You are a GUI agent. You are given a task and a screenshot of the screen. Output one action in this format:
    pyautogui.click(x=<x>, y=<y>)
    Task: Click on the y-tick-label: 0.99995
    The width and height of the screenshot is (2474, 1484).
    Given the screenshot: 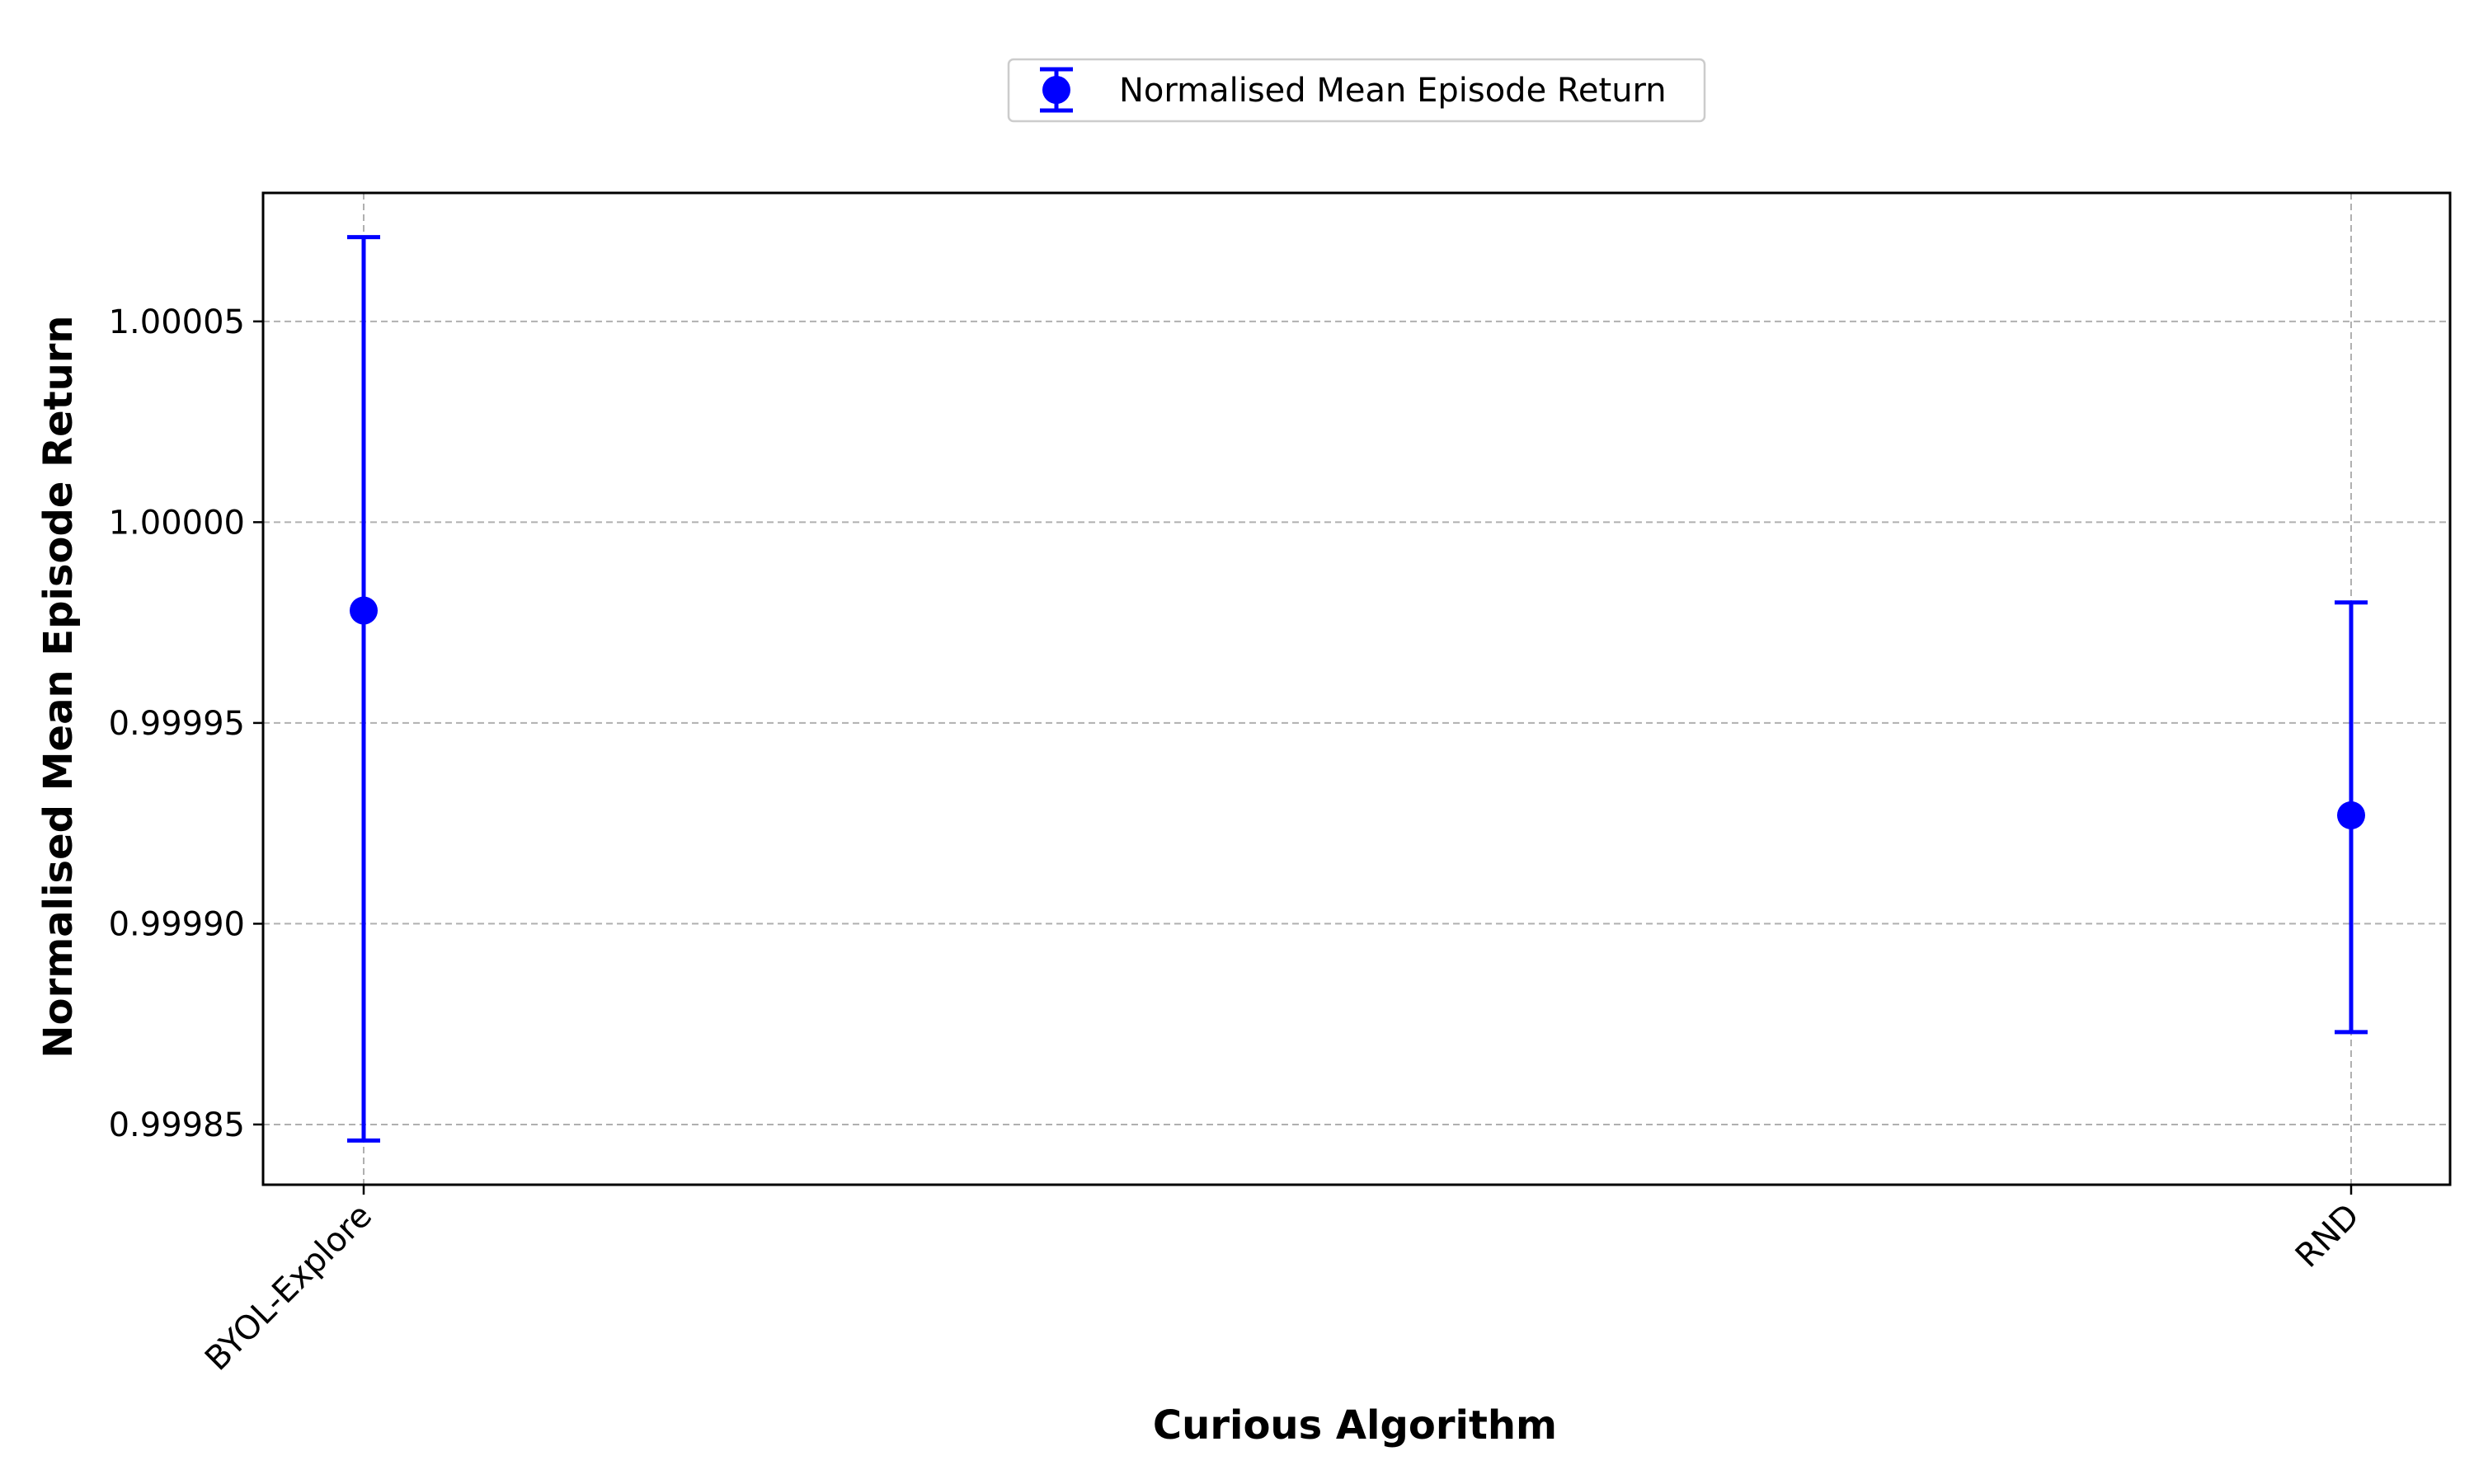 What is the action you would take?
    pyautogui.click(x=177, y=724)
    